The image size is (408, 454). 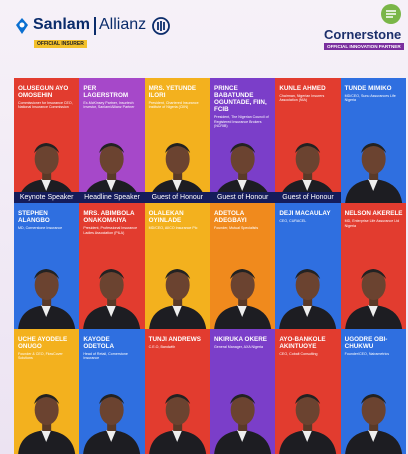 I want to click on speaker-title: General Manager, AXA Nigeria, so click(x=238, y=346).